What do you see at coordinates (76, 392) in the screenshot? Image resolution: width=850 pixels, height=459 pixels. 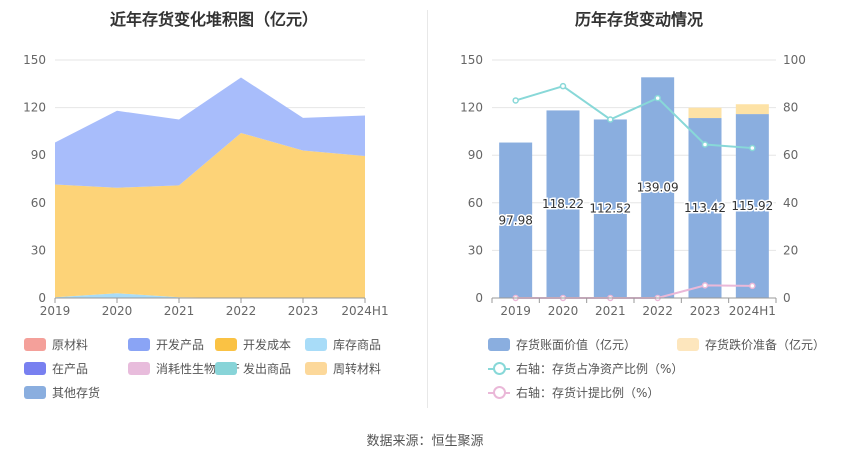 I see `legend-label: 其他存货` at bounding box center [76, 392].